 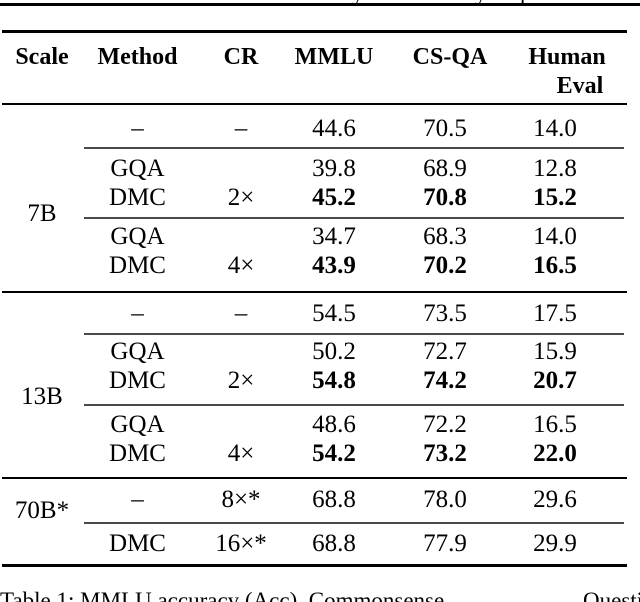 I want to click on cell-csqa: 70.5, so click(x=445, y=128).